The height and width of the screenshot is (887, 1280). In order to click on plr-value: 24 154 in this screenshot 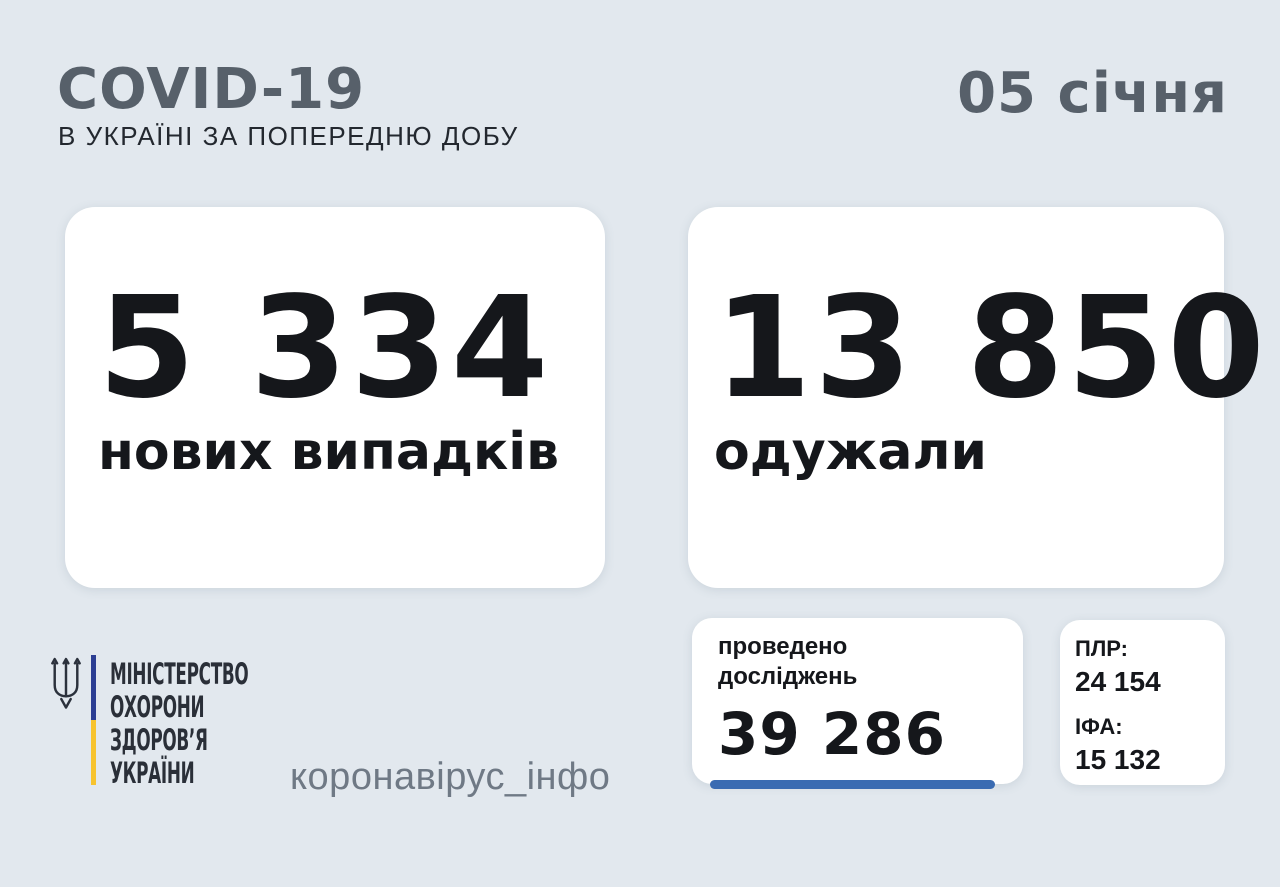, I will do `click(1118, 681)`.